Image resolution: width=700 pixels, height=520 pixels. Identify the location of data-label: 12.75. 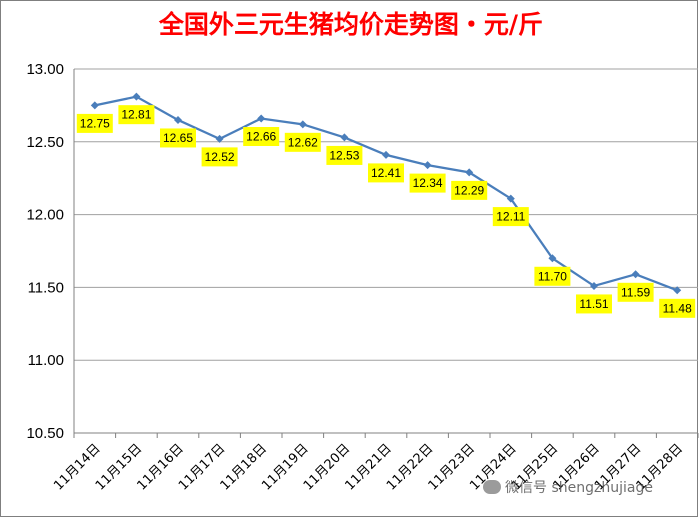
(95, 123).